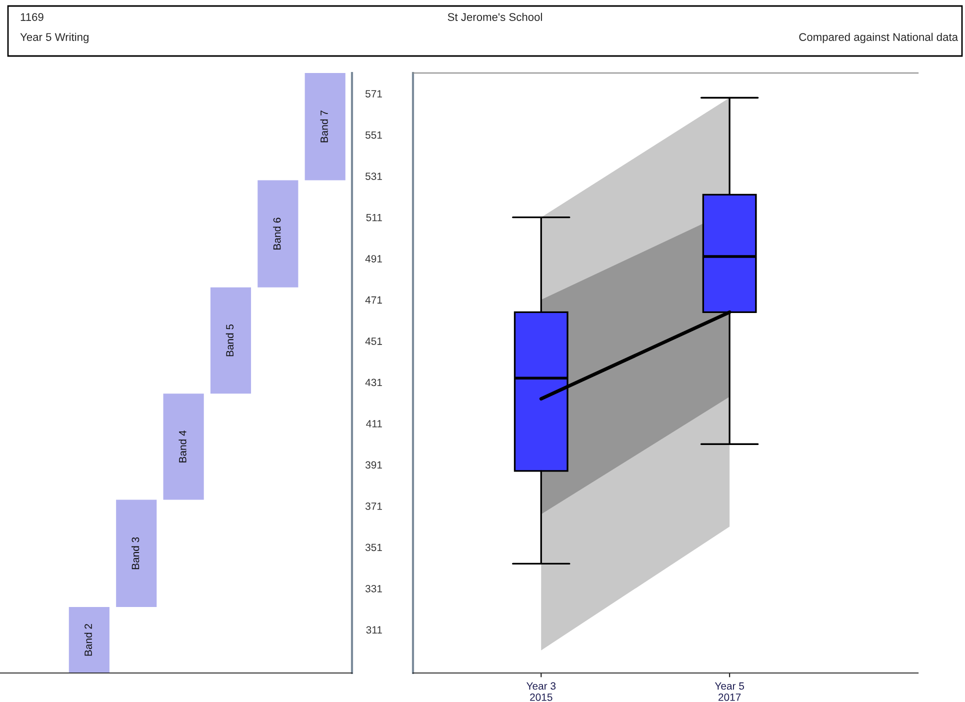 The height and width of the screenshot is (702, 965). What do you see at coordinates (373, 94) in the screenshot?
I see `y-tick-label: 571` at bounding box center [373, 94].